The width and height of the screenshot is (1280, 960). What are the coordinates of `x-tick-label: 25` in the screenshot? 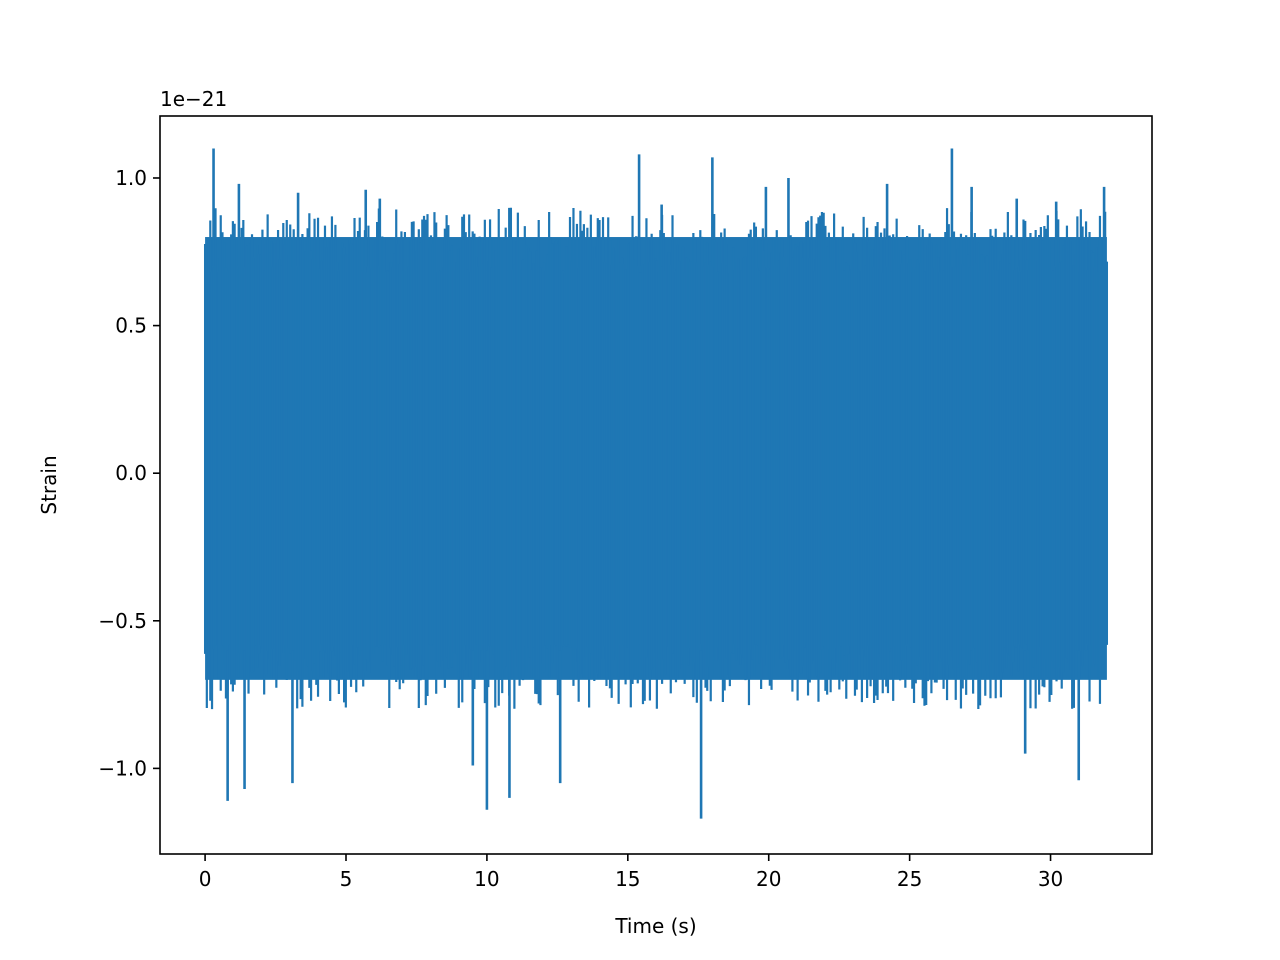 It's located at (909, 879).